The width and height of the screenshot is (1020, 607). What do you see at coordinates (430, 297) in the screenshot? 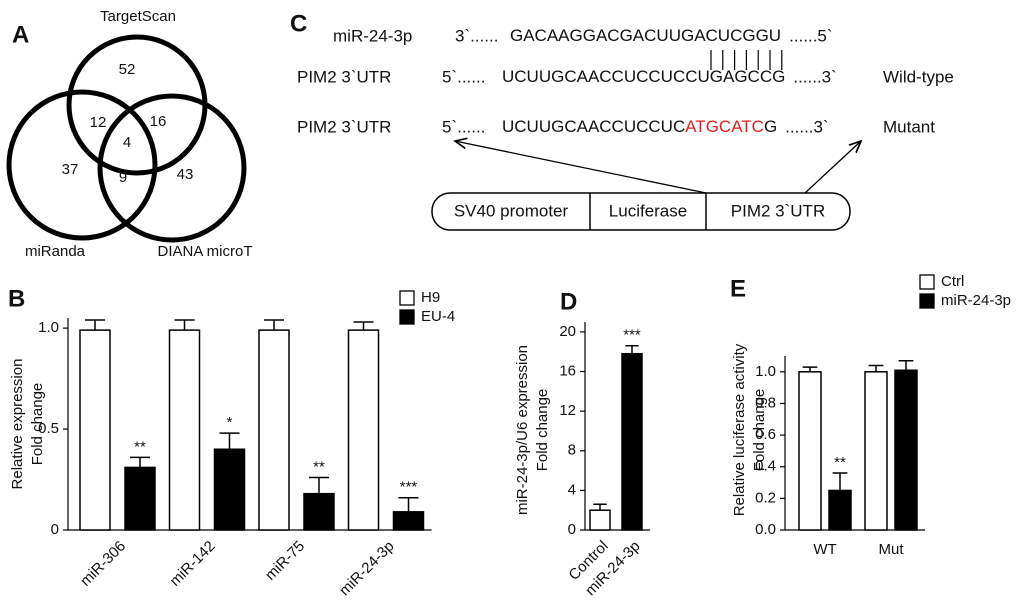
I see `legend-label: H9` at bounding box center [430, 297].